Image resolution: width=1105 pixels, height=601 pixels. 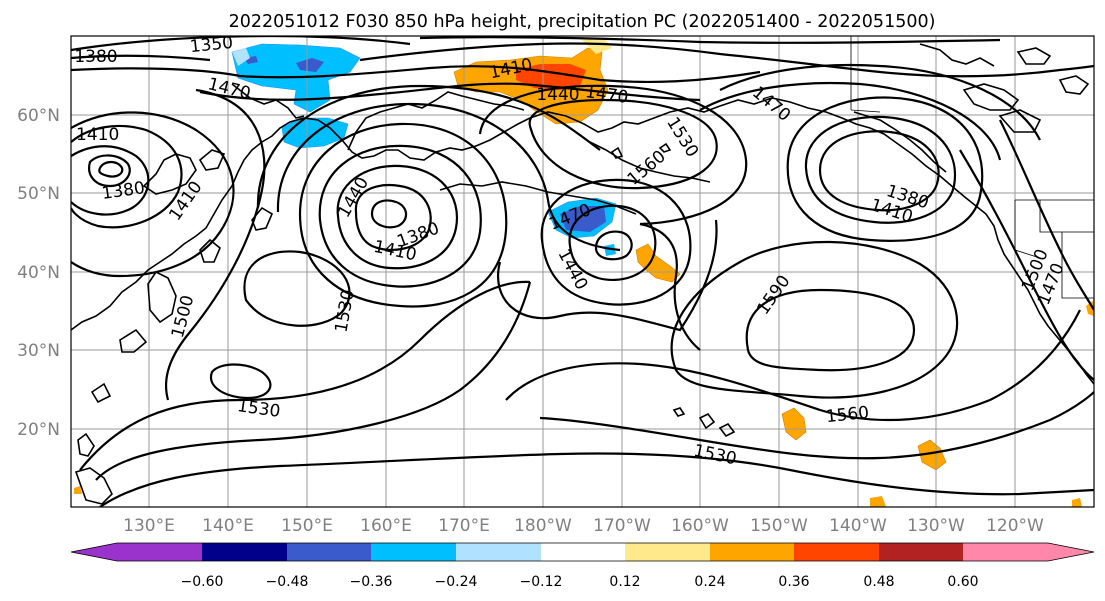 I want to click on contour-label: 1440, so click(x=557, y=95).